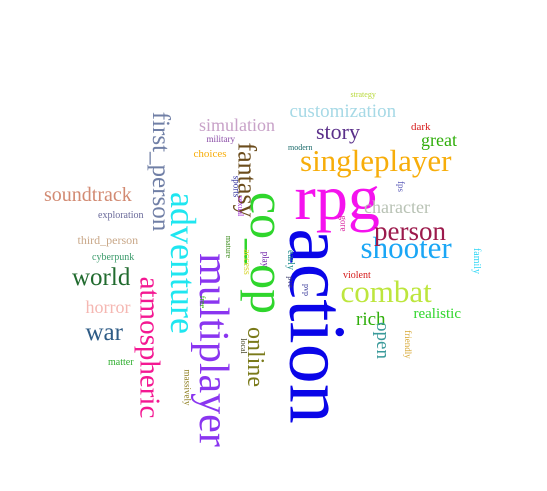 The image size is (547, 491). I want to click on word-rpg: rpg, so click(337, 197).